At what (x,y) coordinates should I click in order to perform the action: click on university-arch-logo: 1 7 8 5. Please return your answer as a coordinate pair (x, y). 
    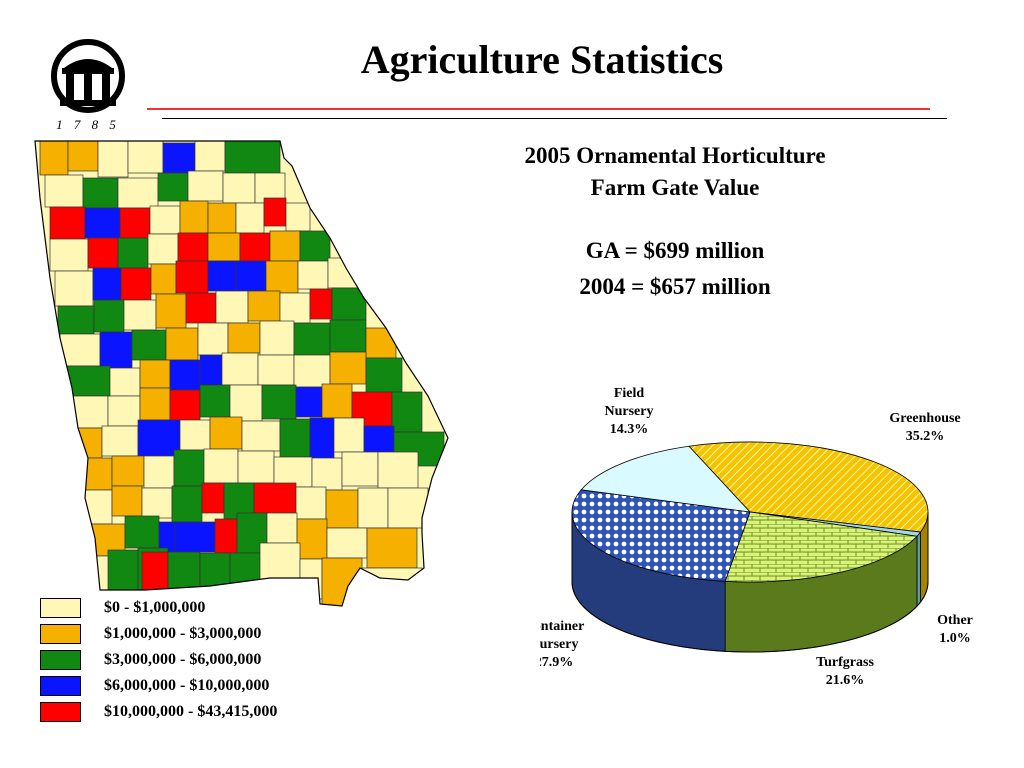
    Looking at the image, I should click on (88, 88).